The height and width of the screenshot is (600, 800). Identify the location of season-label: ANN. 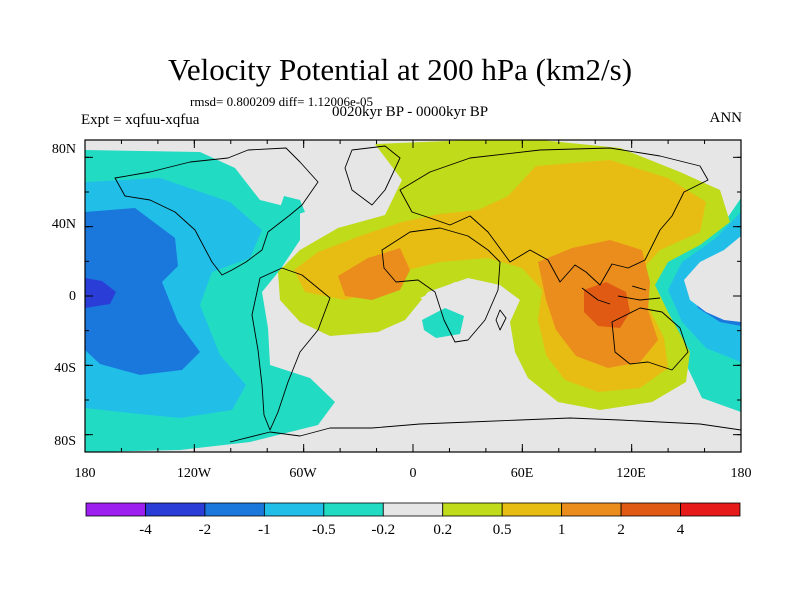
(726, 118).